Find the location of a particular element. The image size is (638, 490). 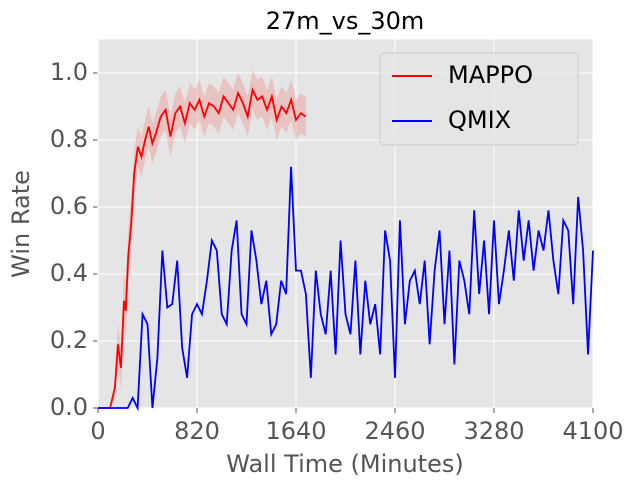

x-axis-label: Wall Time (Minutes) is located at coordinates (344, 464).